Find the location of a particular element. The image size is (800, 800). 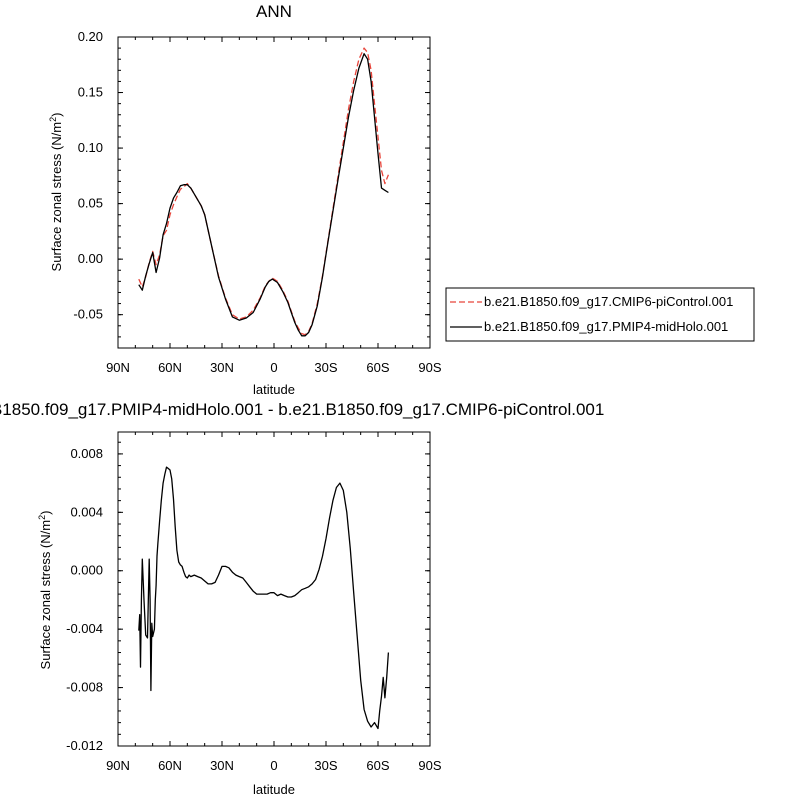

y-tick-label: 0.20 is located at coordinates (90, 36).